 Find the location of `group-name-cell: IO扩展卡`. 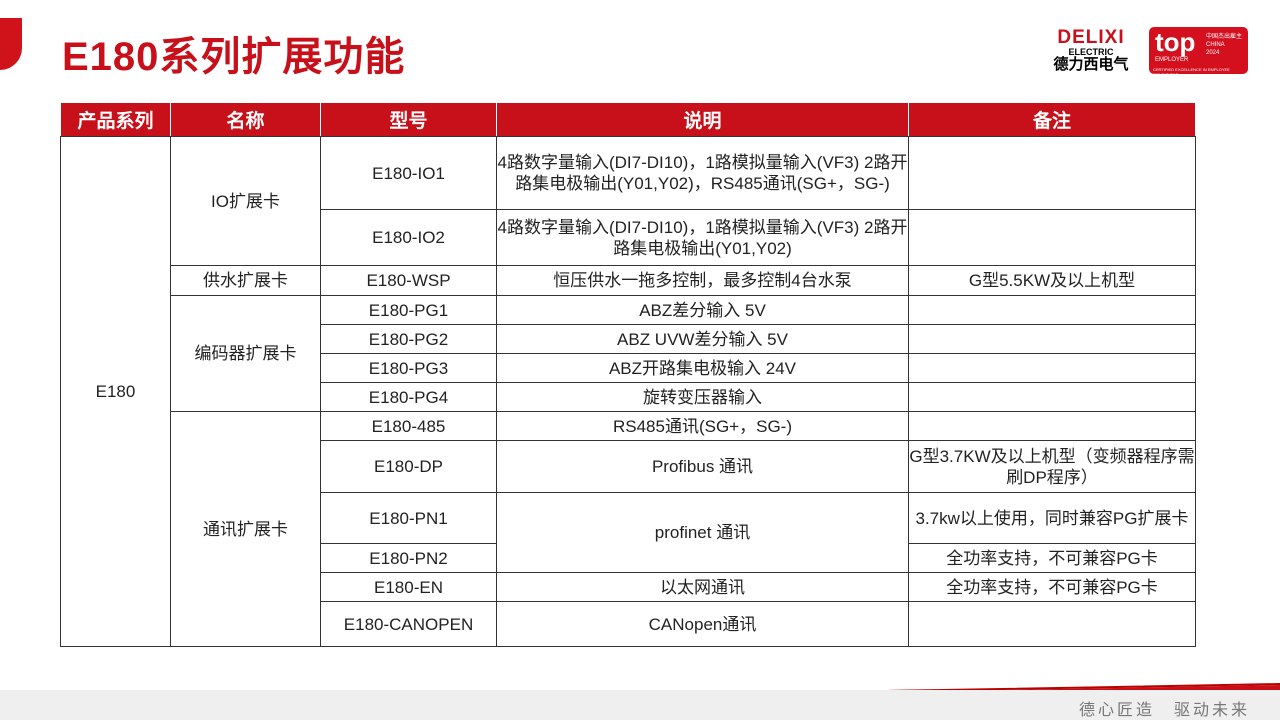

group-name-cell: IO扩展卡 is located at coordinates (245, 201).